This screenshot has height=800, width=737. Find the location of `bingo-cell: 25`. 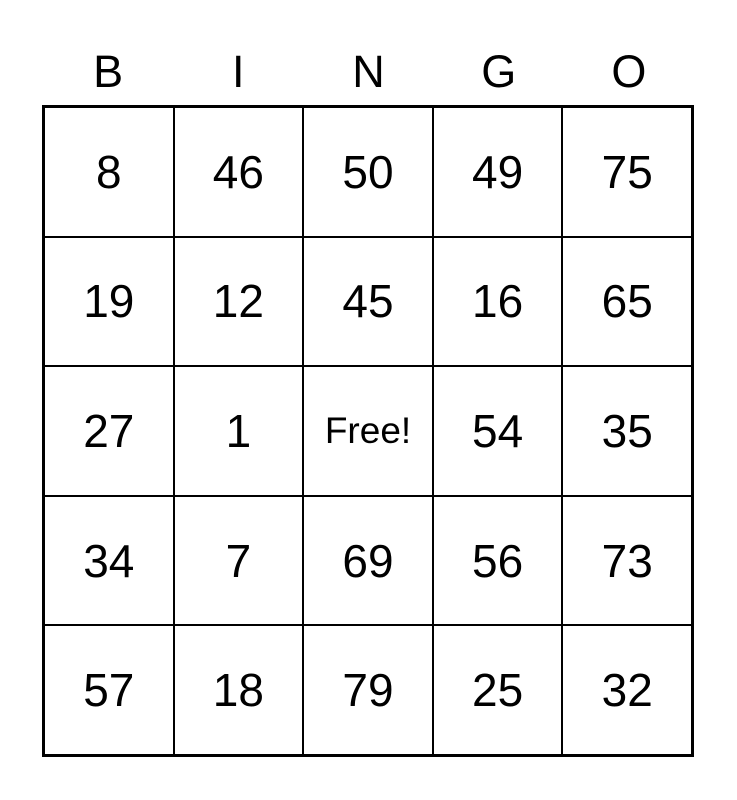

bingo-cell: 25 is located at coordinates (497, 690).